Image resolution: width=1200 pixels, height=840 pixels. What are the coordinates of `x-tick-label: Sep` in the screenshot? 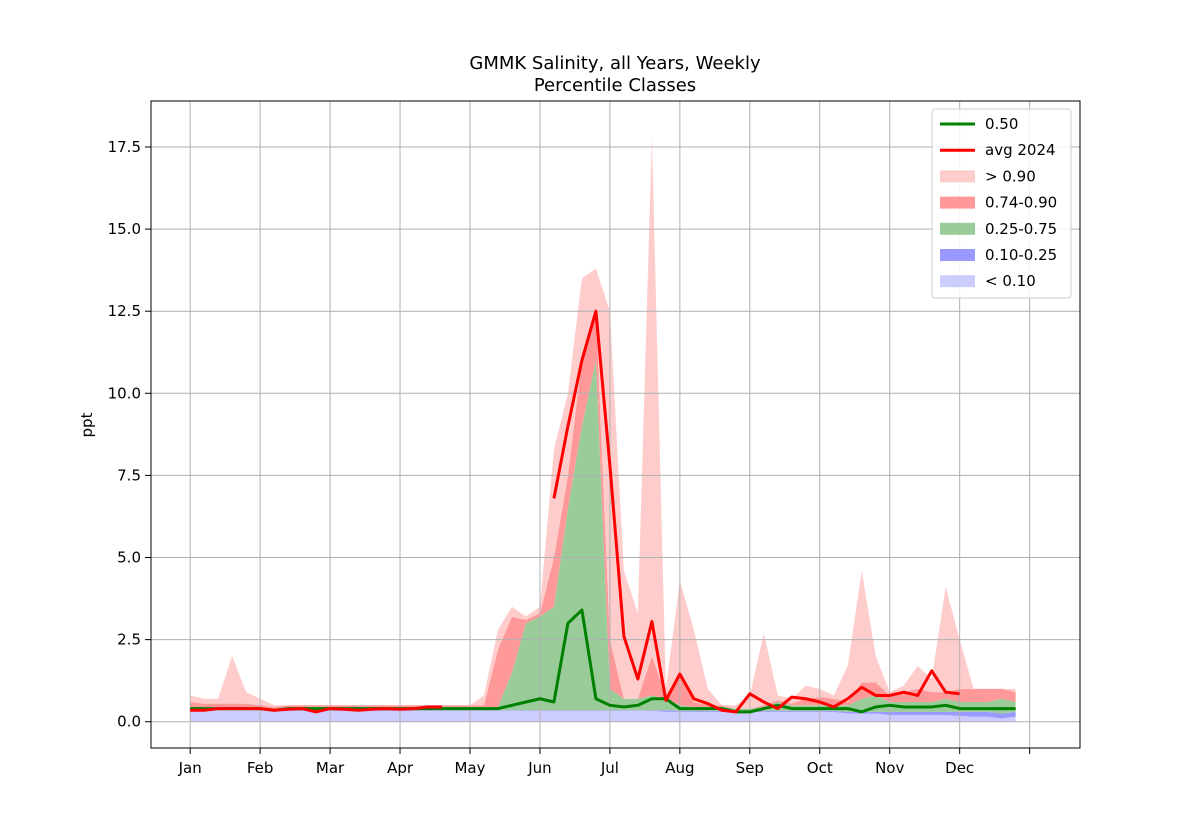 It's located at (750, 768).